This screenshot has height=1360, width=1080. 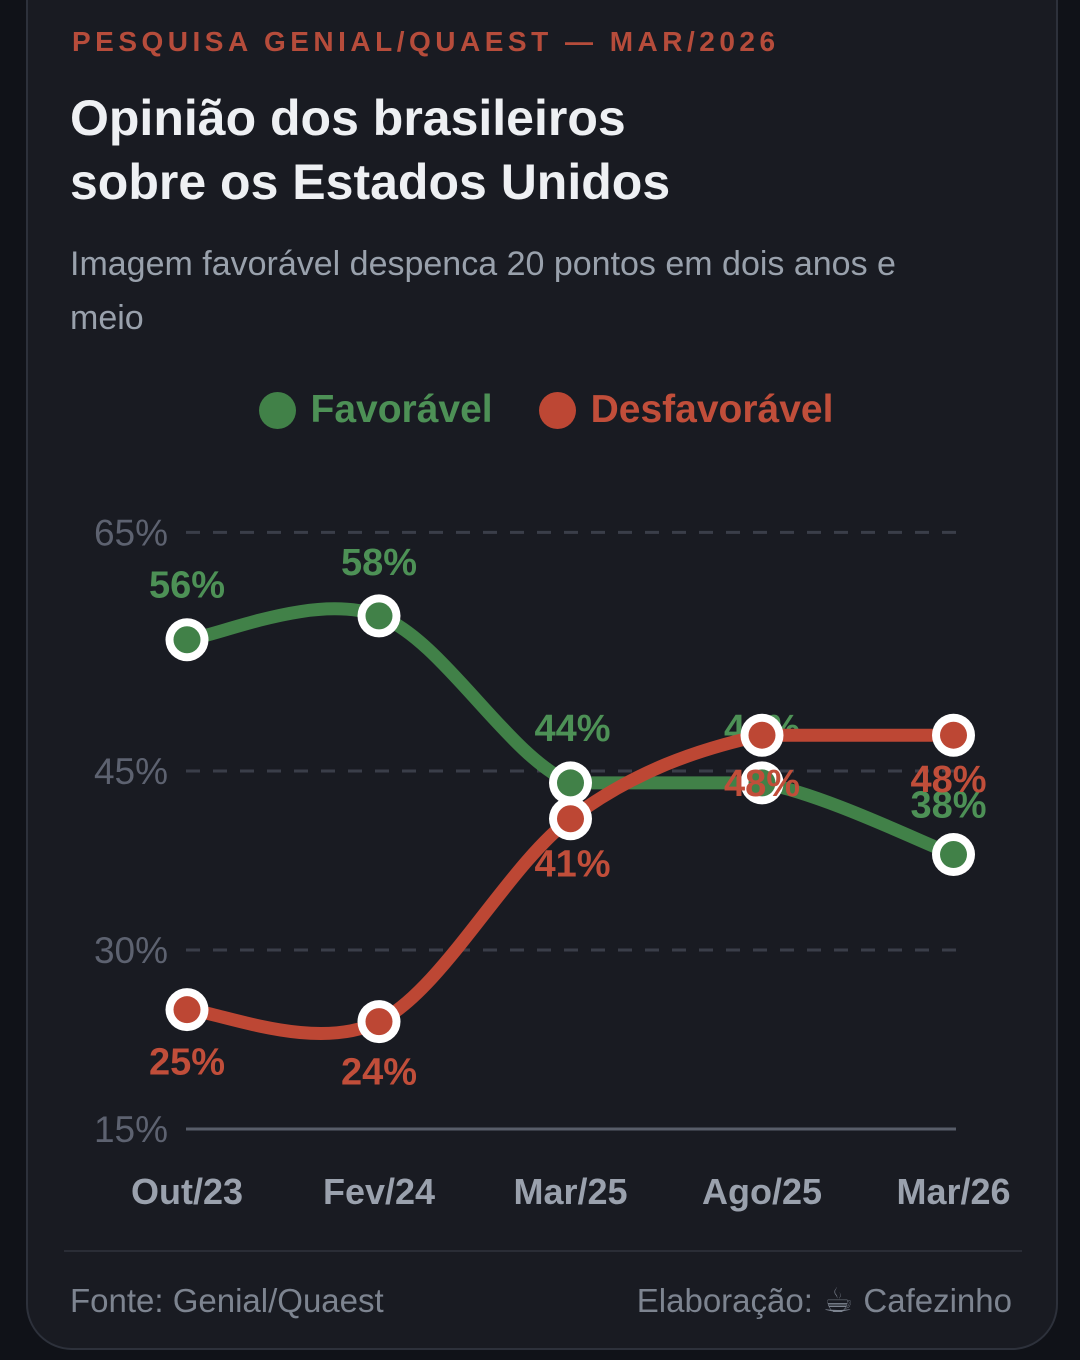 I want to click on credit-label: Elaboração:, so click(x=724, y=1300).